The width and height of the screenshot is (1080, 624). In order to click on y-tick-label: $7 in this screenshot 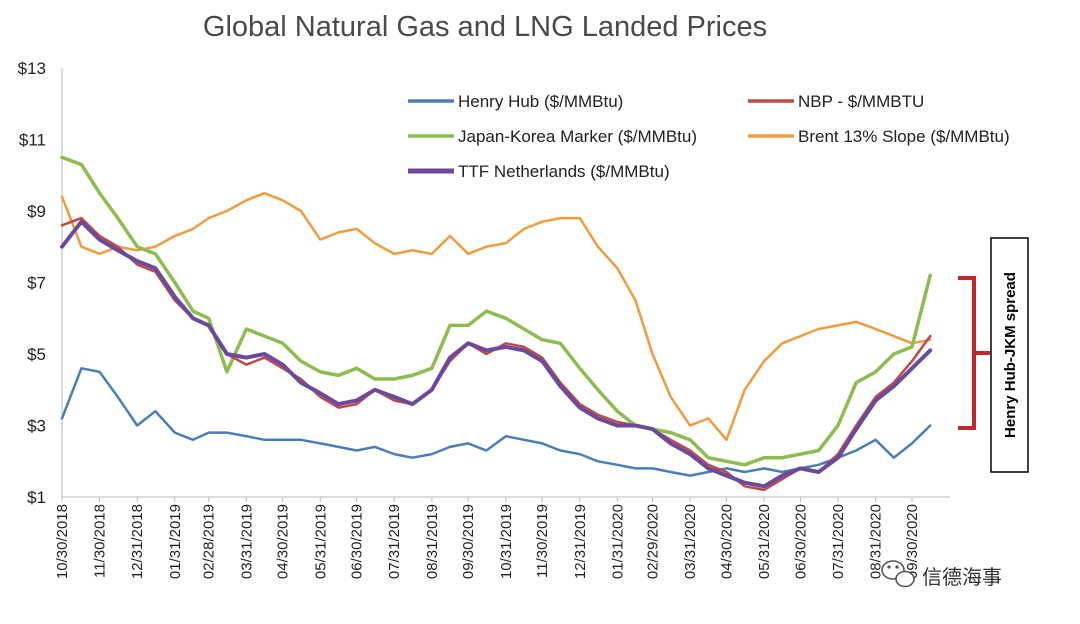, I will do `click(36, 283)`.